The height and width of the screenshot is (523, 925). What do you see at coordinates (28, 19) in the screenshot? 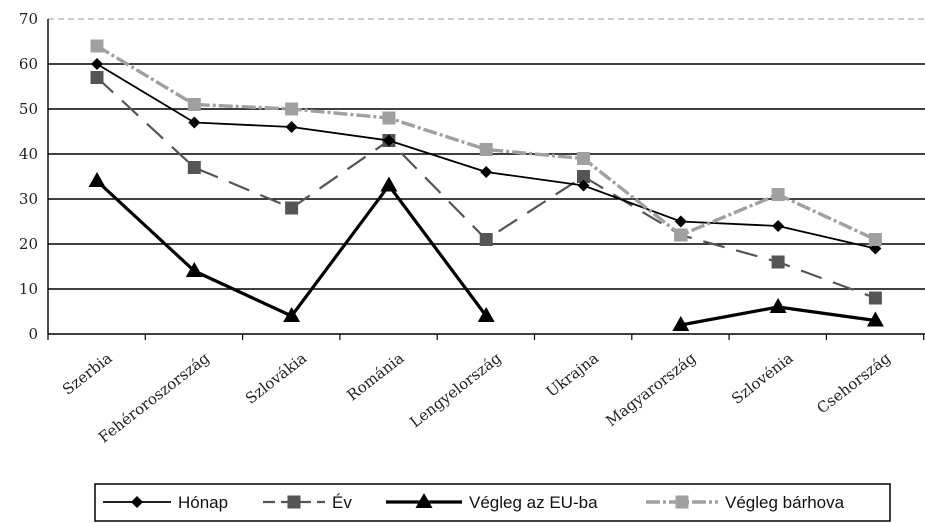
I see `y-tick-label: 70` at bounding box center [28, 19].